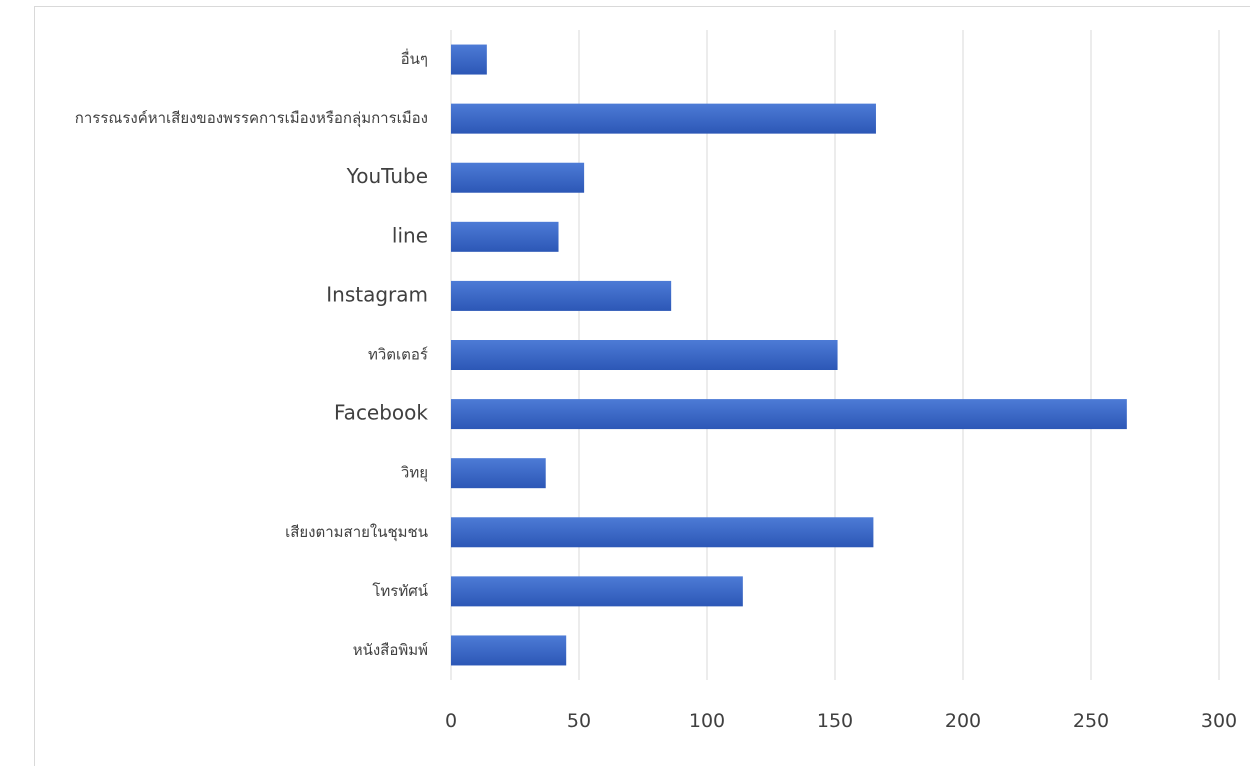  Describe the element at coordinates (414, 58) in the screenshot. I see `category-label: อื่นๆ` at that location.